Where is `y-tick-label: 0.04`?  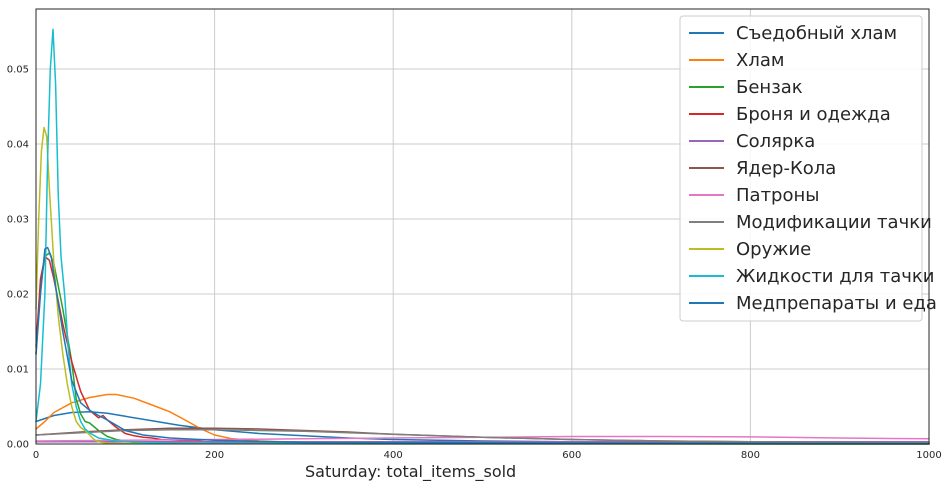 y-tick-label: 0.04 is located at coordinates (18, 145).